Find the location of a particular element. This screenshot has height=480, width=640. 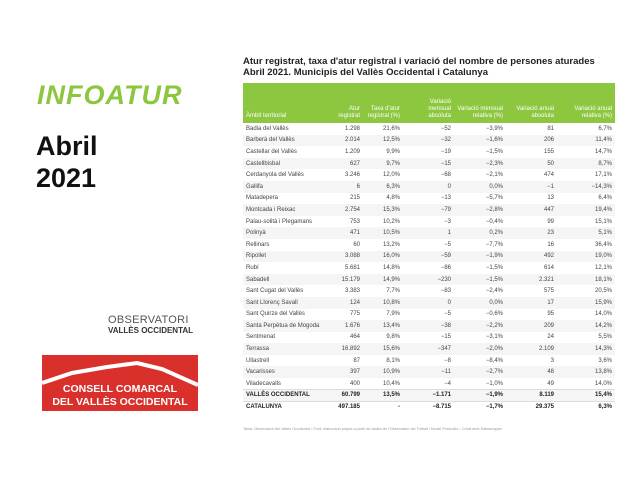

column-header: Variació anual relativa (%) is located at coordinates (586, 103).